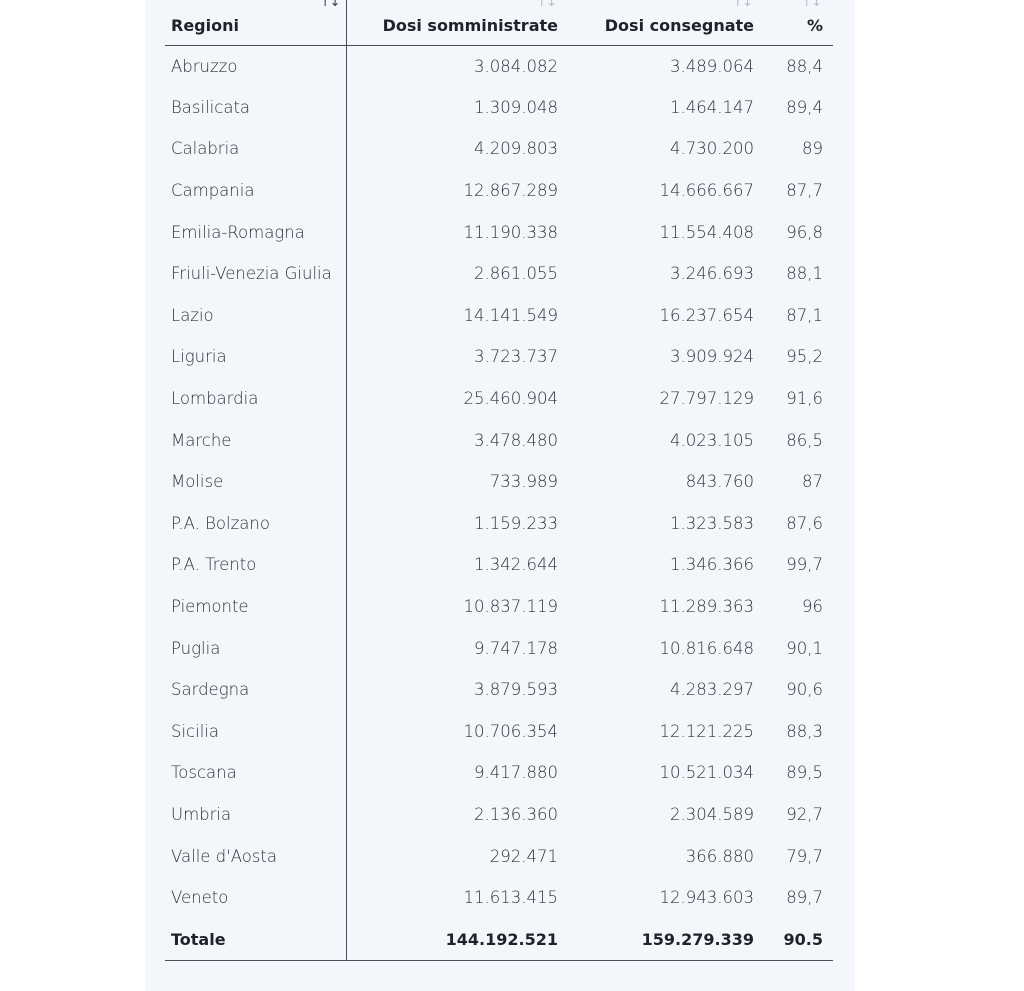  I want to click on table-row: Veneto 11.613.415 12.943.603 89,7, so click(499, 897).